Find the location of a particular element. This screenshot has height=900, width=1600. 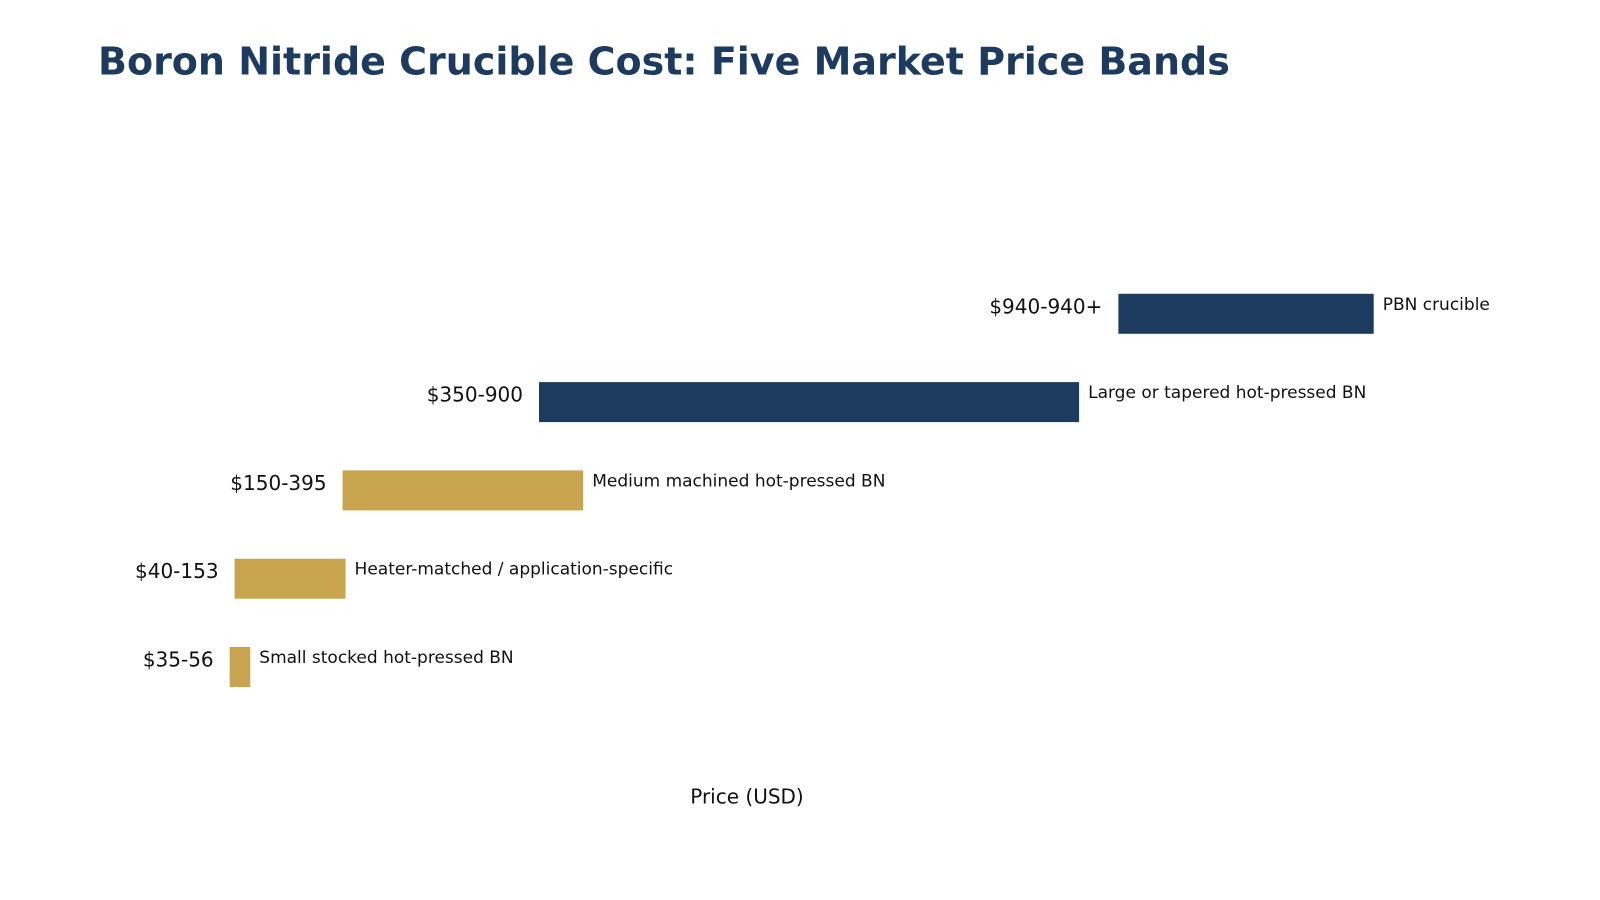

x-axis-label: Price (USD) is located at coordinates (747, 797).